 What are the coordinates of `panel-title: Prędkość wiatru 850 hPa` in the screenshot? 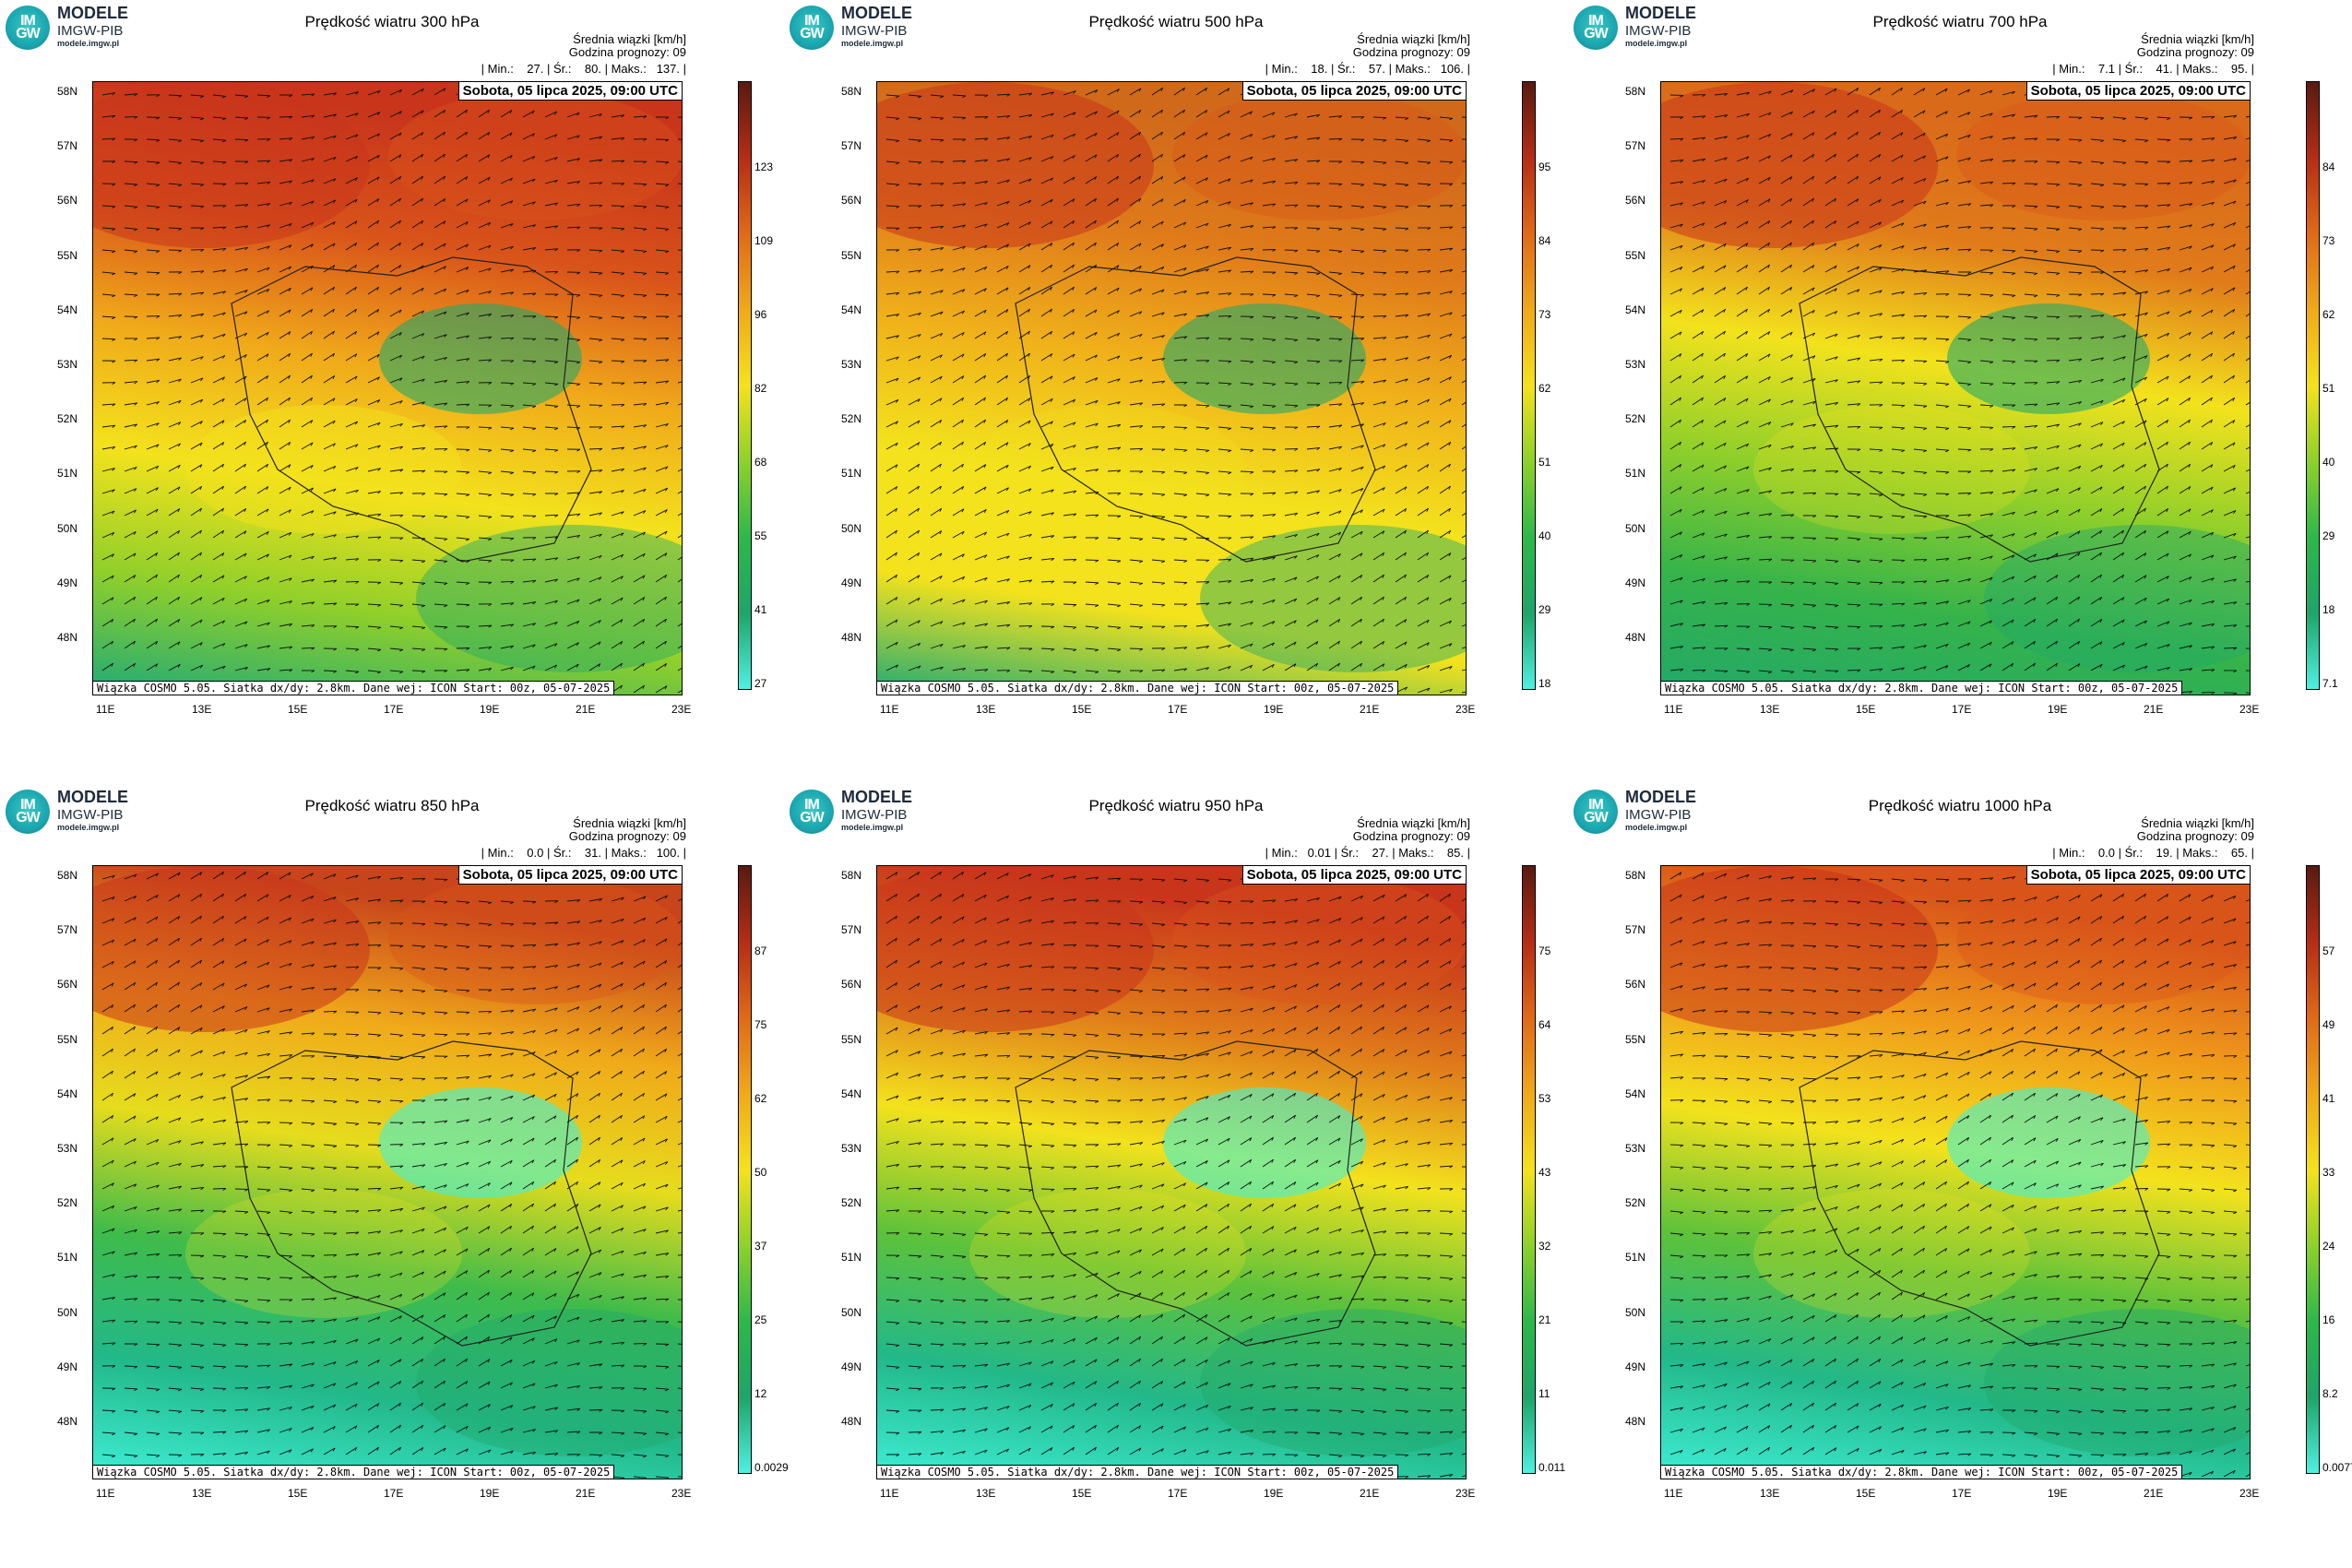 It's located at (392, 805).